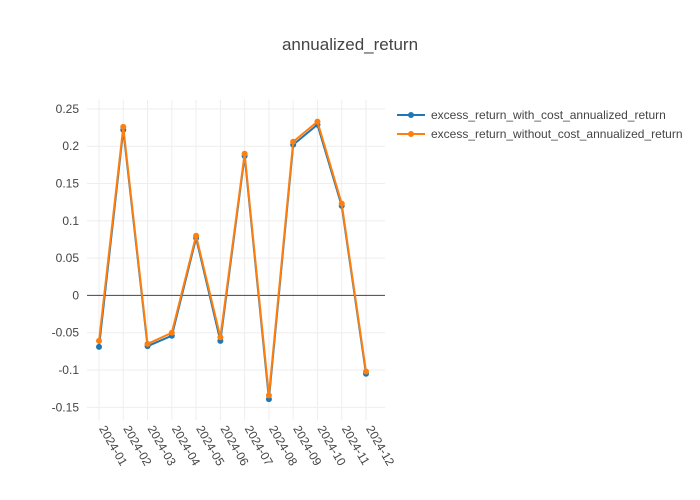  Describe the element at coordinates (68, 184) in the screenshot. I see `y-tick-label: 0.15` at that location.